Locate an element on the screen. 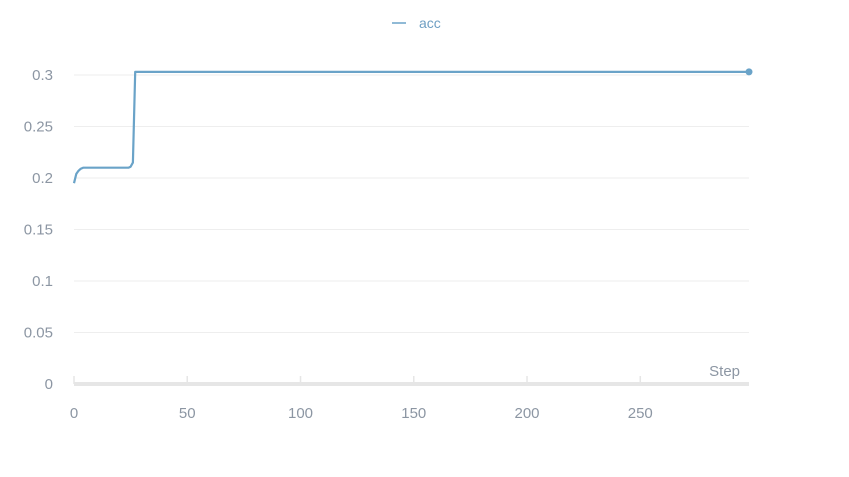  y-tick-label: 0.05 is located at coordinates (38, 333).